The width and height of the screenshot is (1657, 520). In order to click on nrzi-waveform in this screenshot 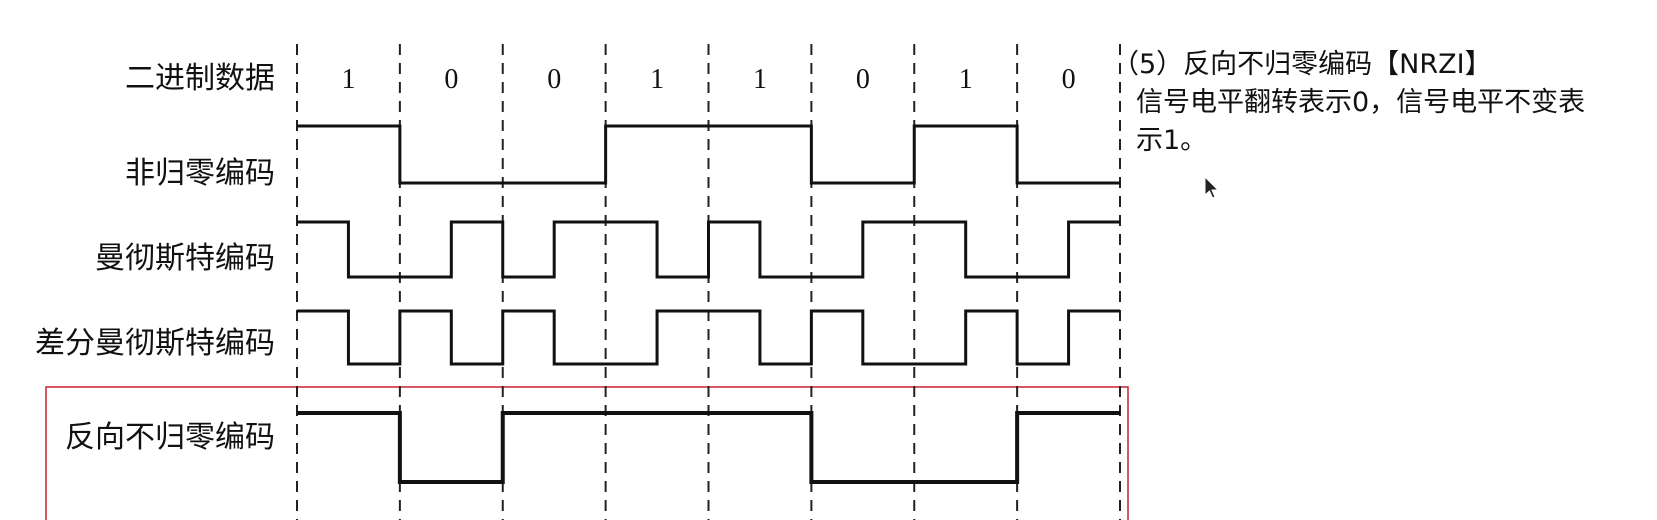, I will do `click(708, 447)`.